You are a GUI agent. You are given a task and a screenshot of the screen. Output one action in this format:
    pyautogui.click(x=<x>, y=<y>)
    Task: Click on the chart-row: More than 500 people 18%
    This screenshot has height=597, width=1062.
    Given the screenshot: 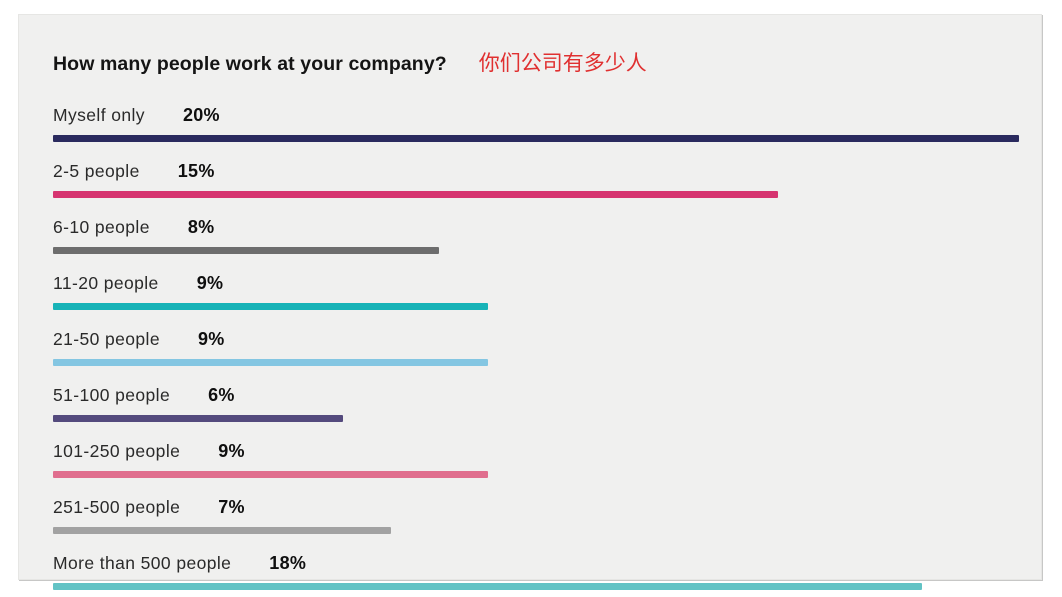 What is the action you would take?
    pyautogui.click(x=536, y=571)
    